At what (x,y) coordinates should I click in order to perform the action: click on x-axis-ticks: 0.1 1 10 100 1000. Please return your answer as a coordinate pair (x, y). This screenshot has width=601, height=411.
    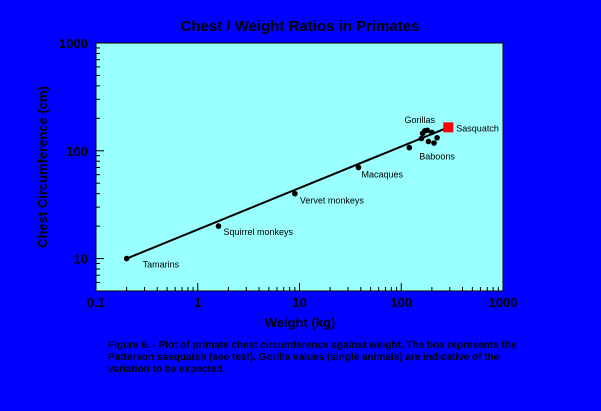
    Looking at the image, I should click on (302, 296).